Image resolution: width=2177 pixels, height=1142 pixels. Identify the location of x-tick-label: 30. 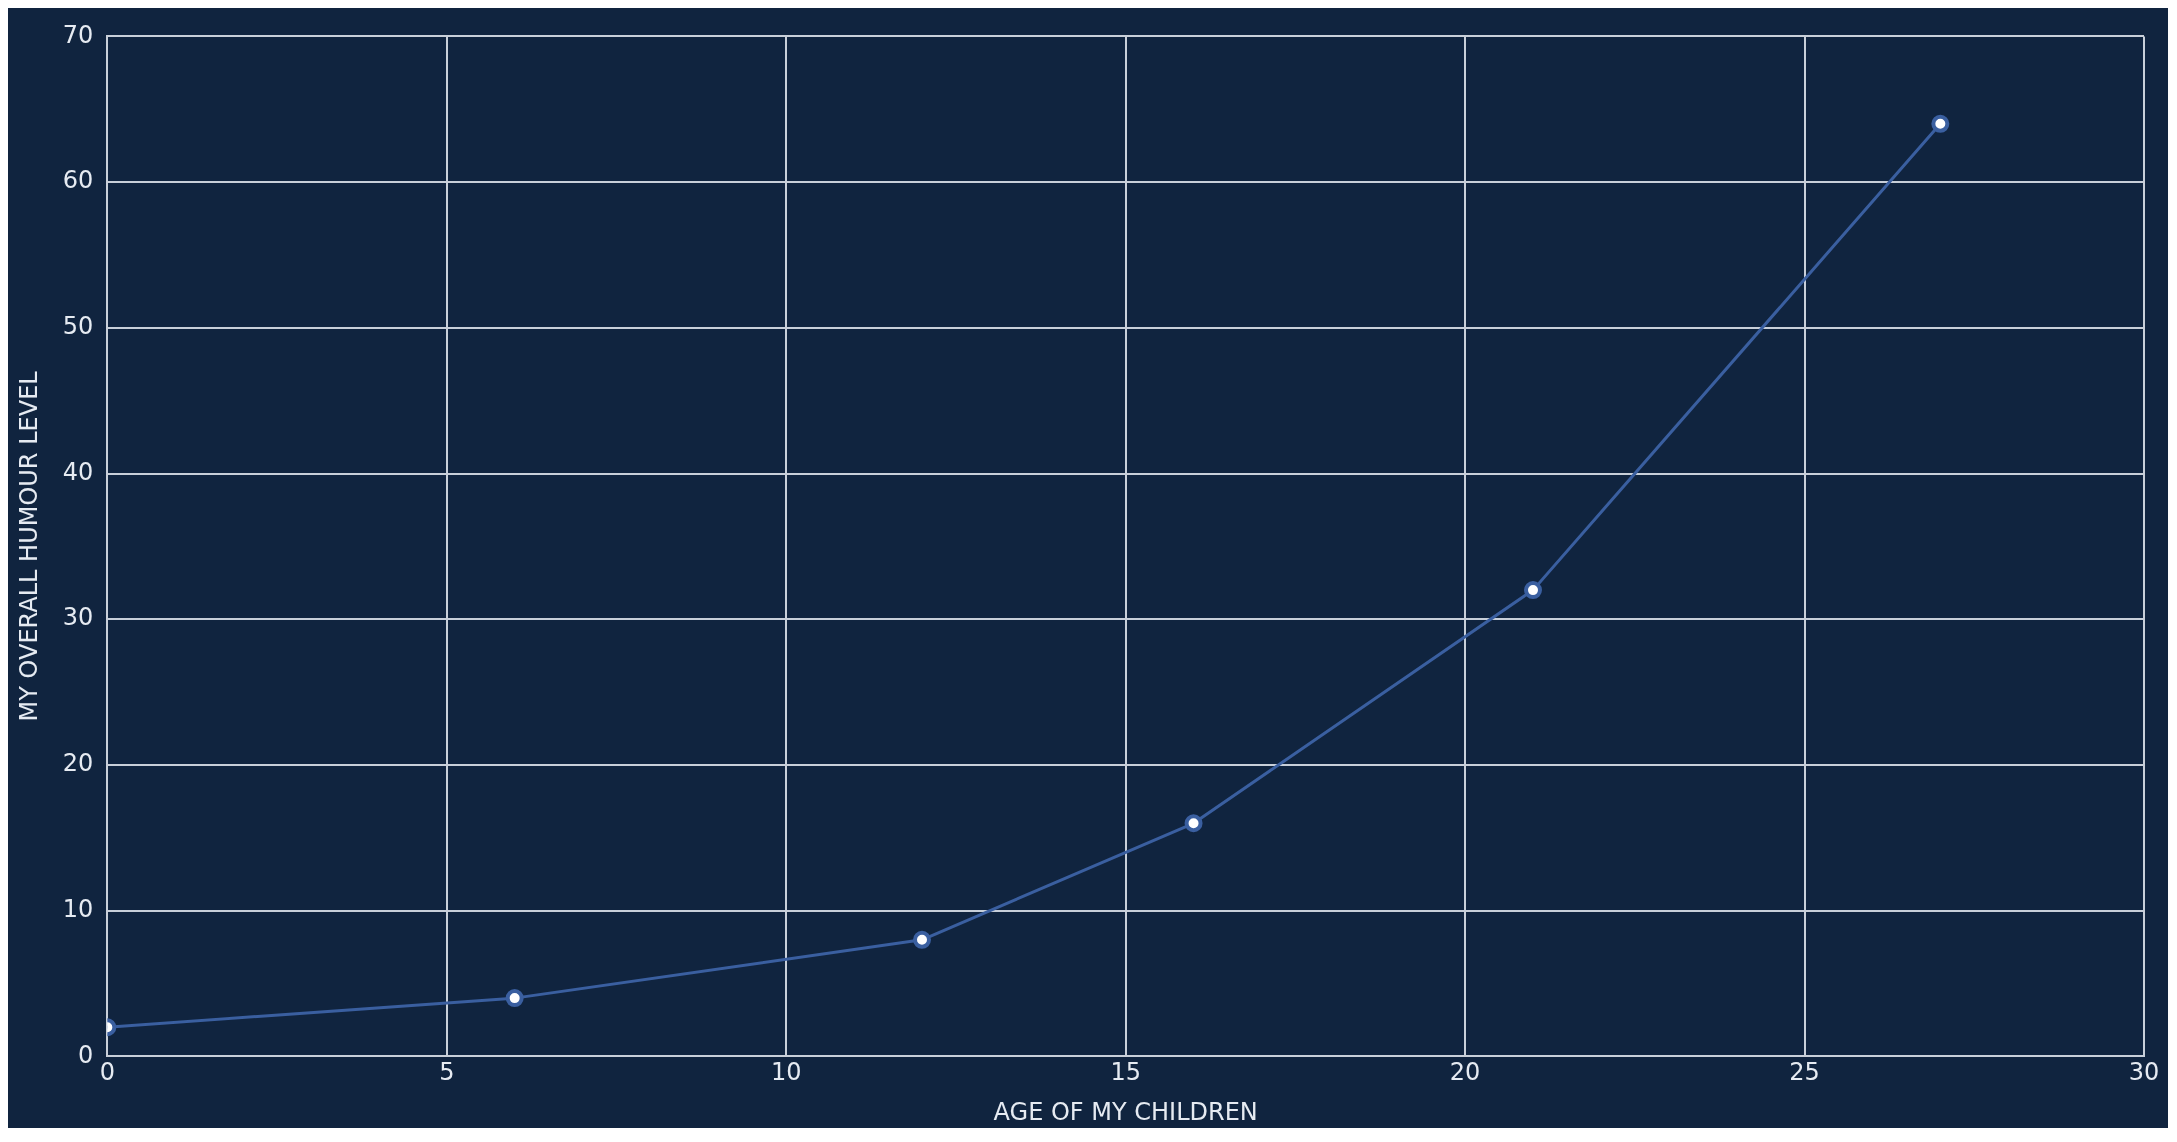
(2144, 1072).